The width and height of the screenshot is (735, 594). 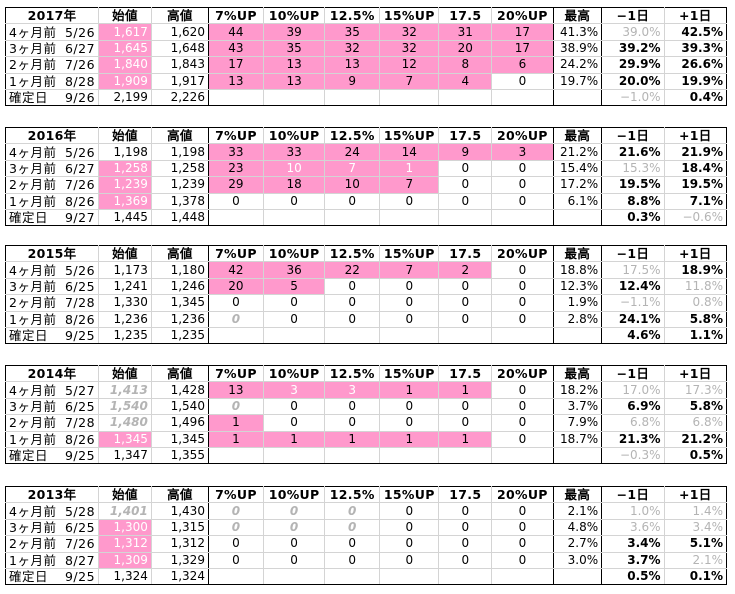 I want to click on minus1-day: −1.0%, so click(x=633, y=98).